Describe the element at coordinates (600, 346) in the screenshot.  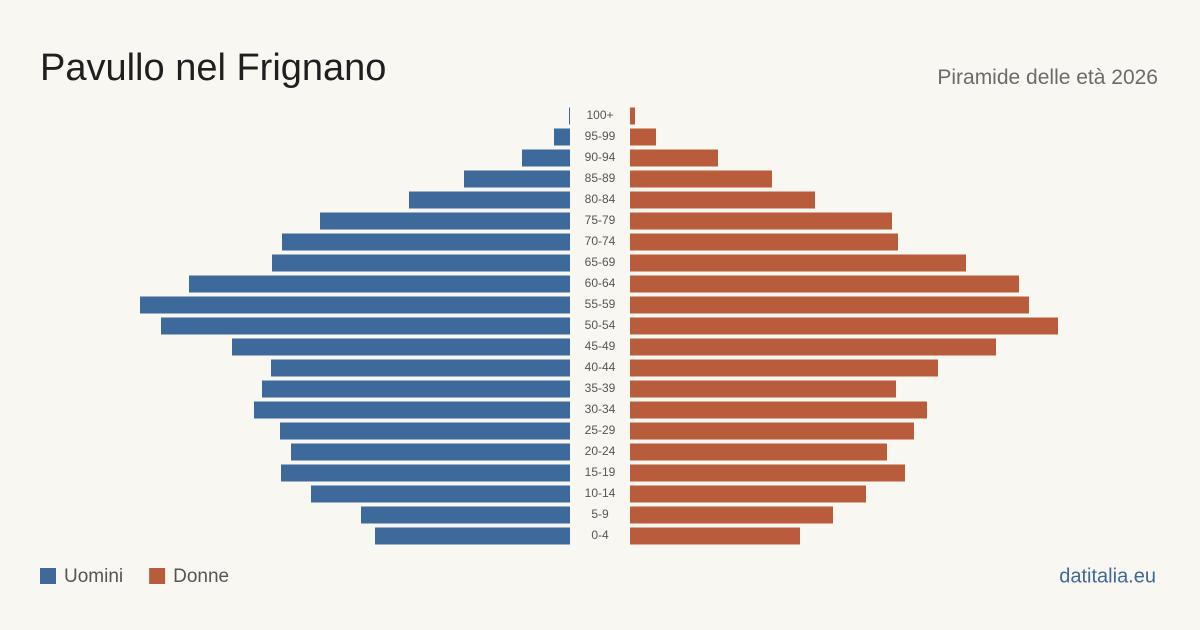
I see `age-label: 45-49` at that location.